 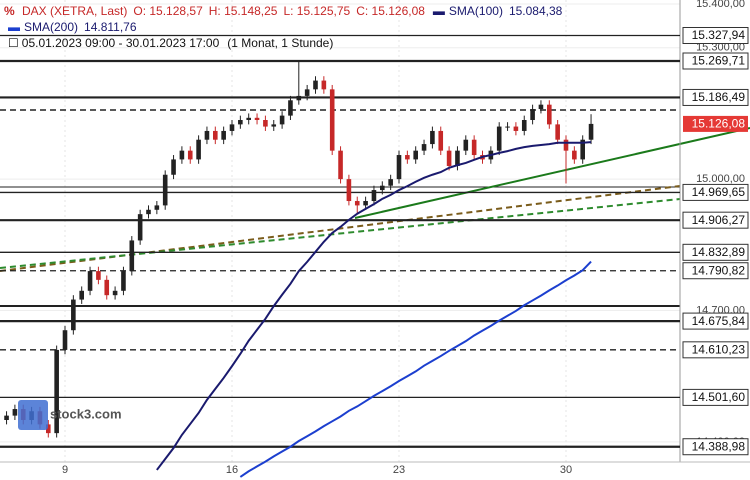 What do you see at coordinates (168, 11) in the screenshot?
I see `ohlc-value: O: 15.128,57` at bounding box center [168, 11].